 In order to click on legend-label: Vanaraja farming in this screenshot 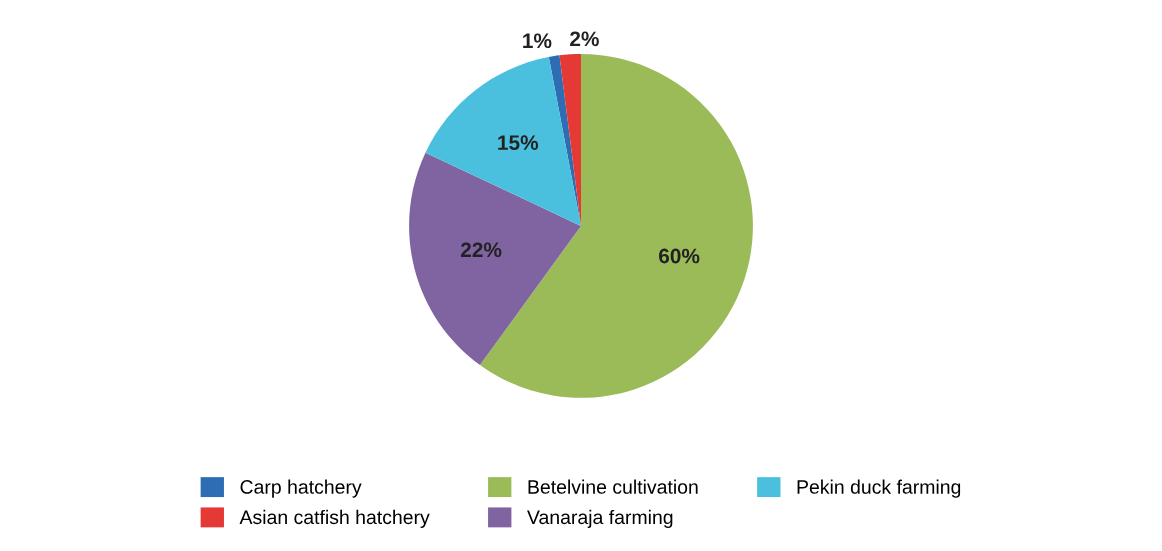, I will do `click(600, 518)`.